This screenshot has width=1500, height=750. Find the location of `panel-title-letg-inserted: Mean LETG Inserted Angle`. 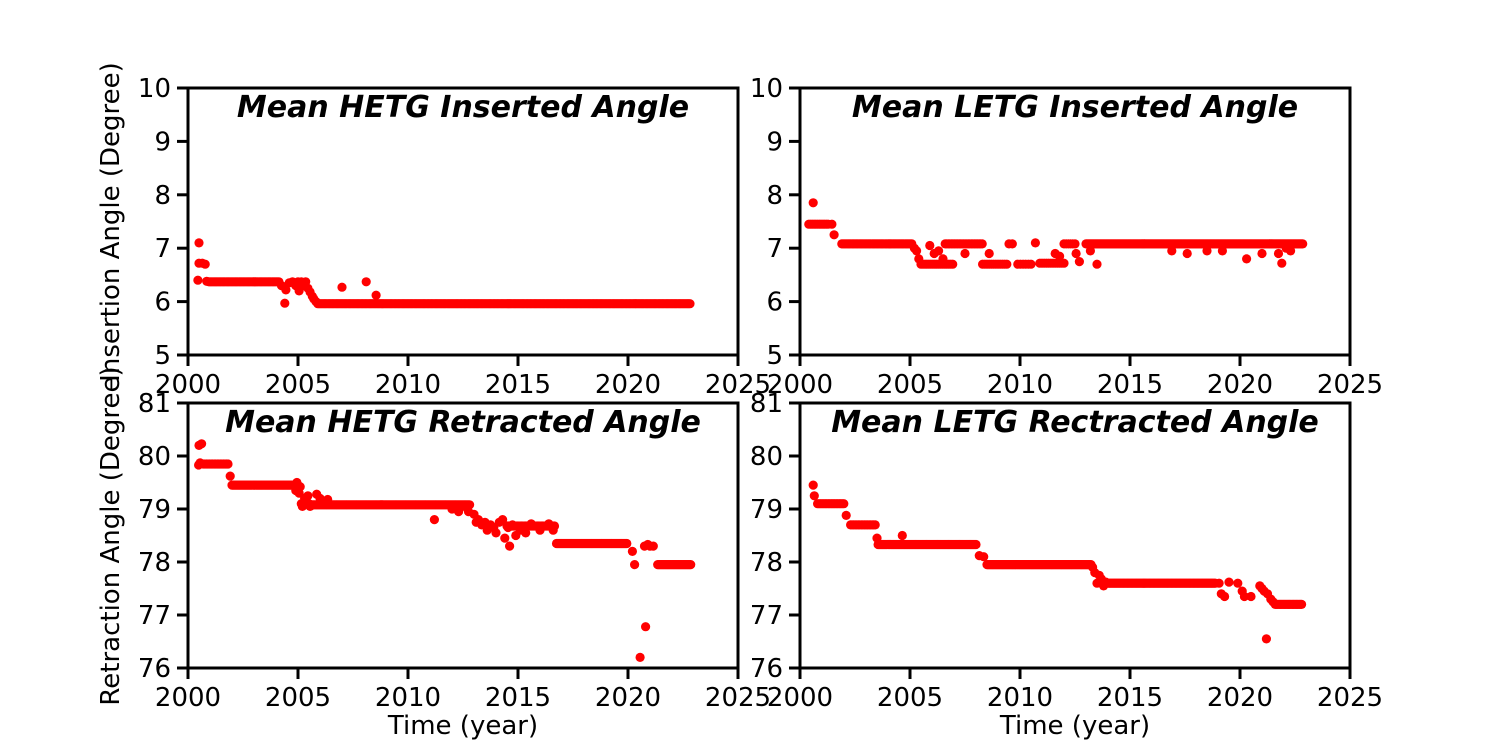

panel-title-letg-inserted: Mean LETG Inserted Angle is located at coordinates (1075, 107).